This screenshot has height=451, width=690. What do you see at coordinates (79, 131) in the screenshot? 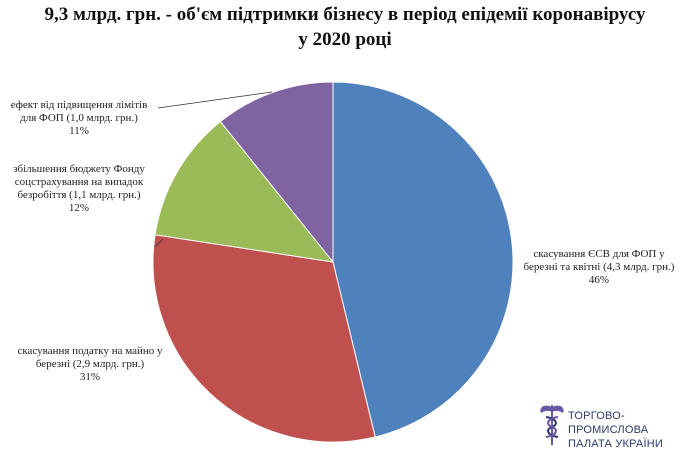
I see `slice-label-fop-limits-percent: 11%` at bounding box center [79, 131].